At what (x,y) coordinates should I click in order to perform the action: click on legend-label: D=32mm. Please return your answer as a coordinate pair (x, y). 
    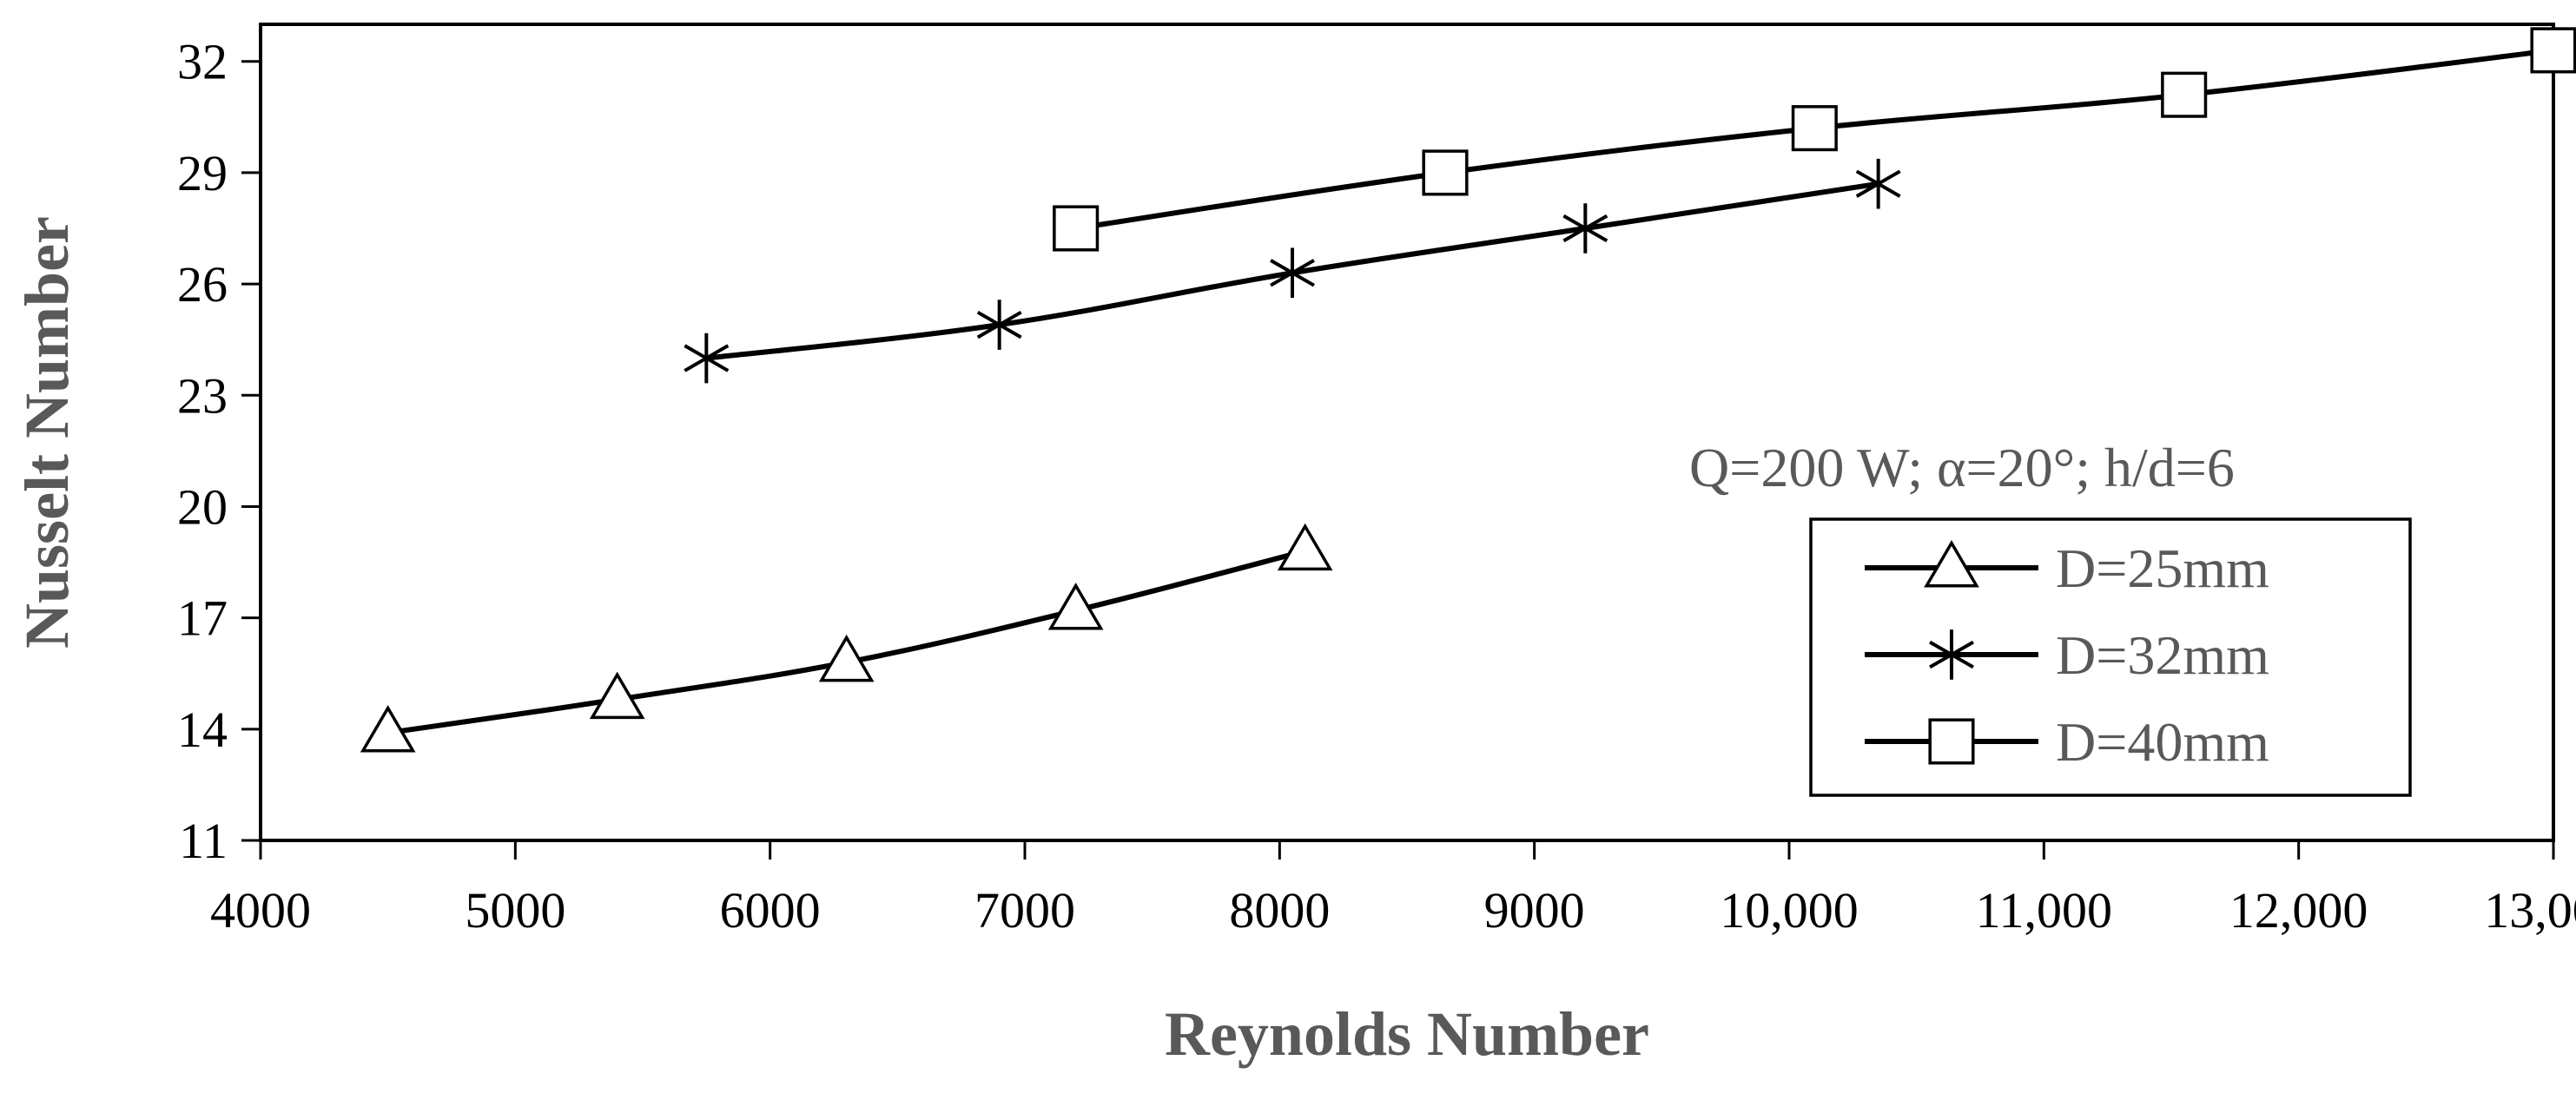
    Looking at the image, I should click on (2162, 655).